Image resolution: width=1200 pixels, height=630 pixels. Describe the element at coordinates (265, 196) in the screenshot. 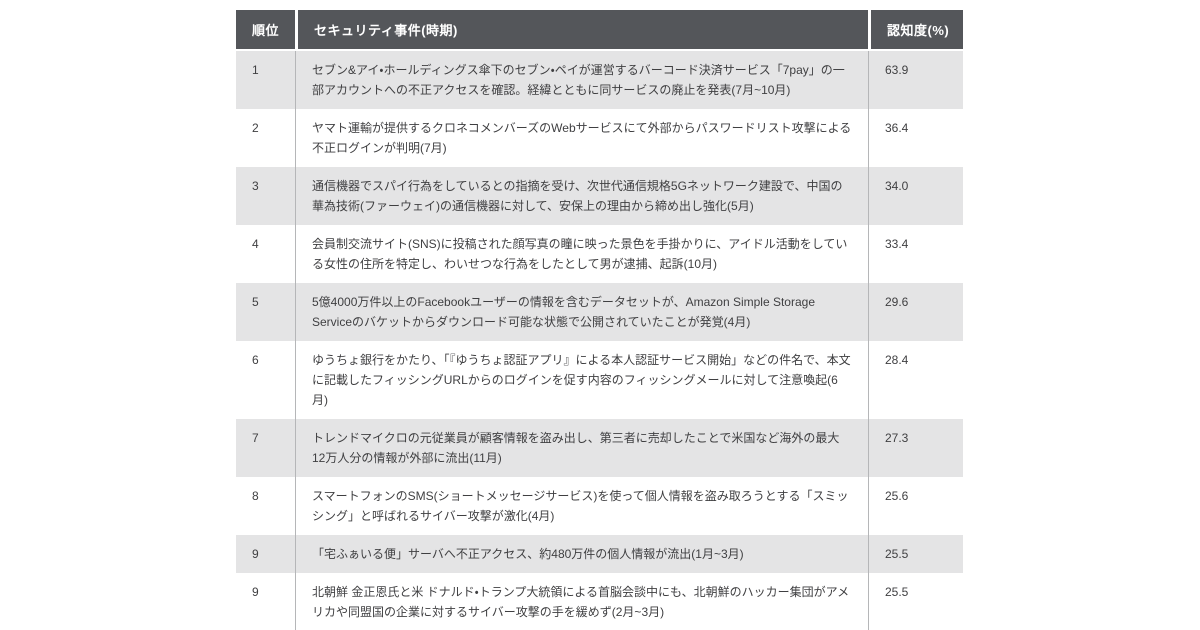

I see `rank-cell: 3` at that location.